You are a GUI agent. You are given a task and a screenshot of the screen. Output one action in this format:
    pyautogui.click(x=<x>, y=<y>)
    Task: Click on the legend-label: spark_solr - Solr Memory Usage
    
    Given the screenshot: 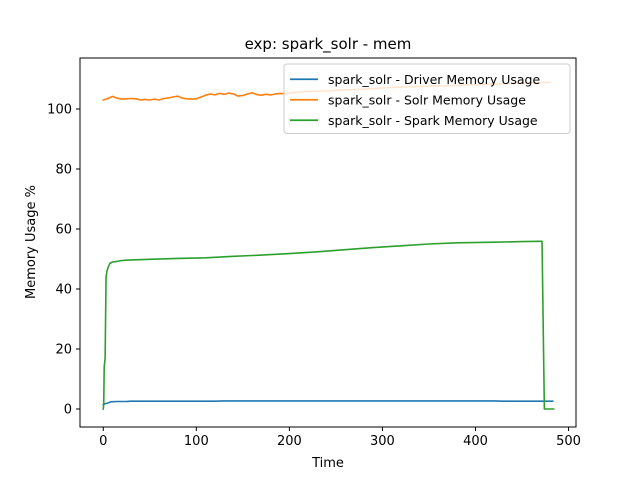 What is the action you would take?
    pyautogui.click(x=427, y=99)
    